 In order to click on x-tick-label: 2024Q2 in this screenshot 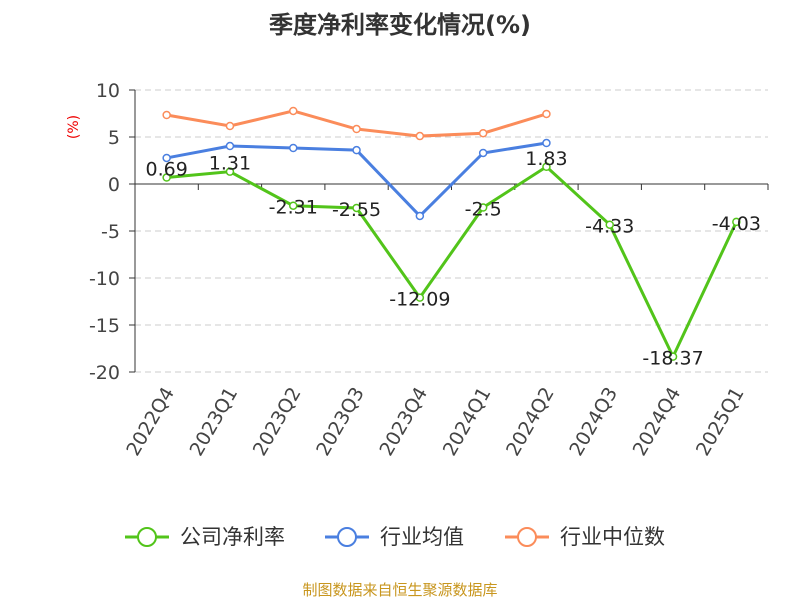, I will do `click(530, 422)`.